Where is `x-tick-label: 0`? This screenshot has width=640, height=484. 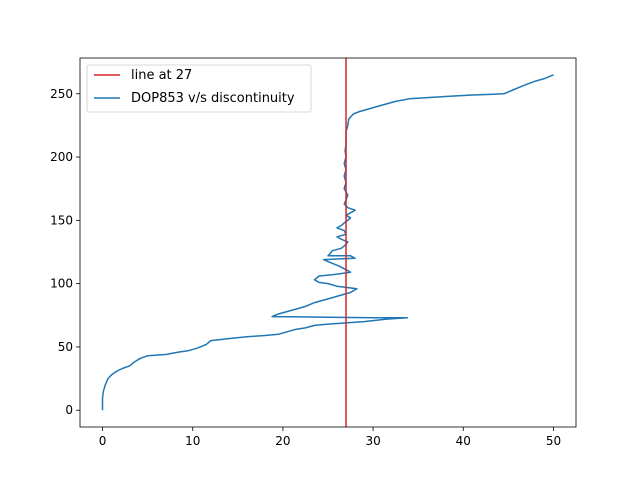
x-tick-label: 0 is located at coordinates (103, 441).